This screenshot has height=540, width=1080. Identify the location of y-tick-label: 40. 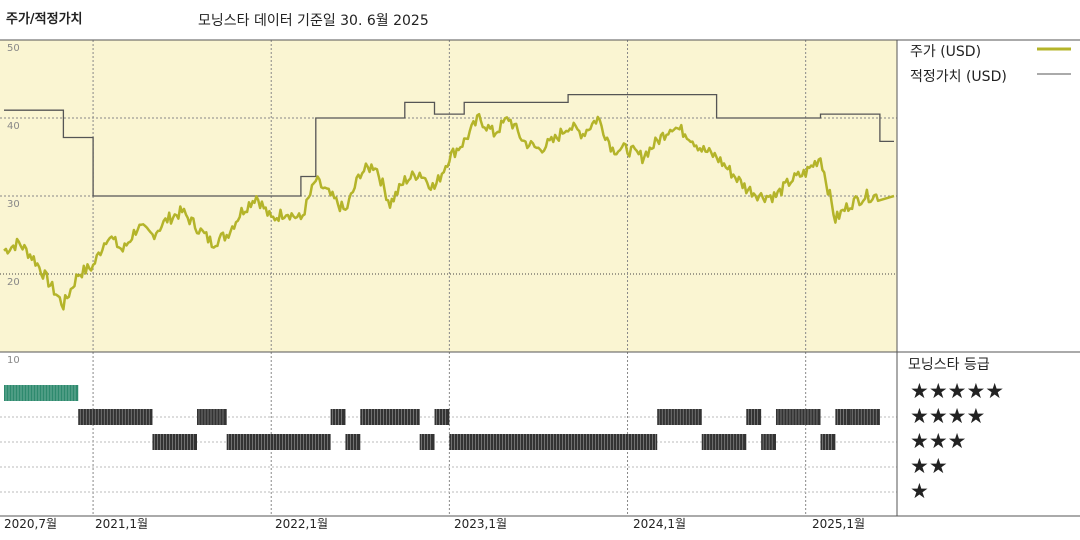
(13, 126).